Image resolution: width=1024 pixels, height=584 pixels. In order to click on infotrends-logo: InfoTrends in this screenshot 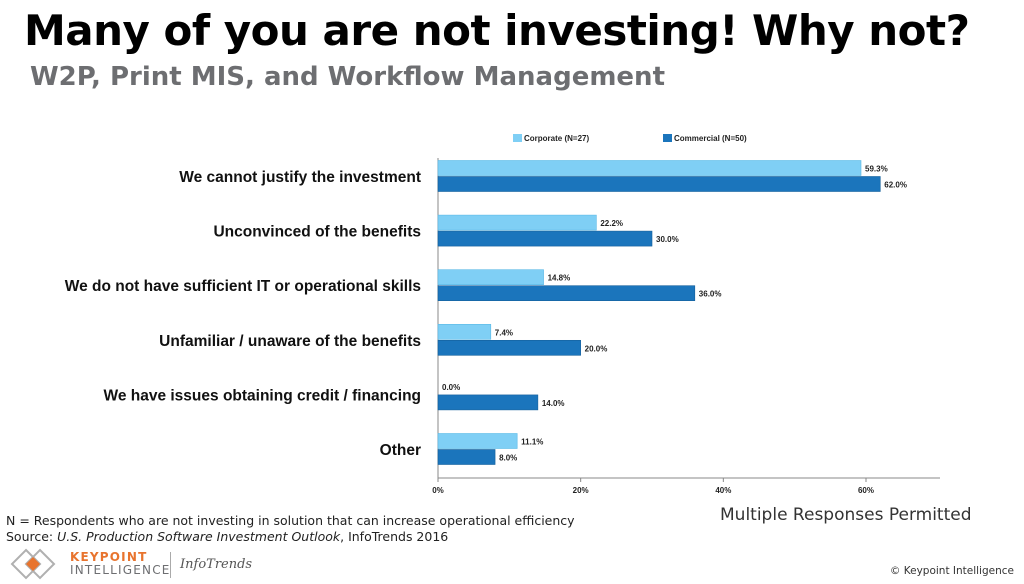, I will do `click(216, 564)`.